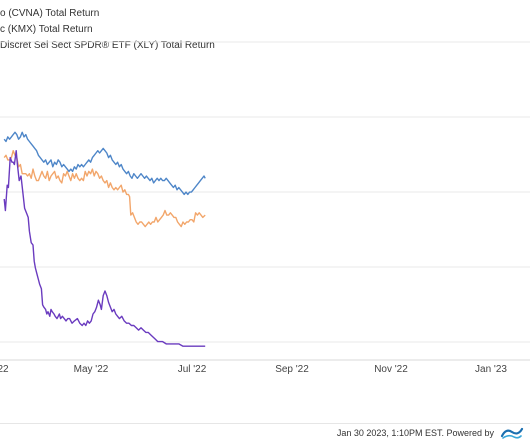 This screenshot has width=530, height=442. I want to click on legend-label-kmx: c (KMX) Total Return, so click(46, 29).